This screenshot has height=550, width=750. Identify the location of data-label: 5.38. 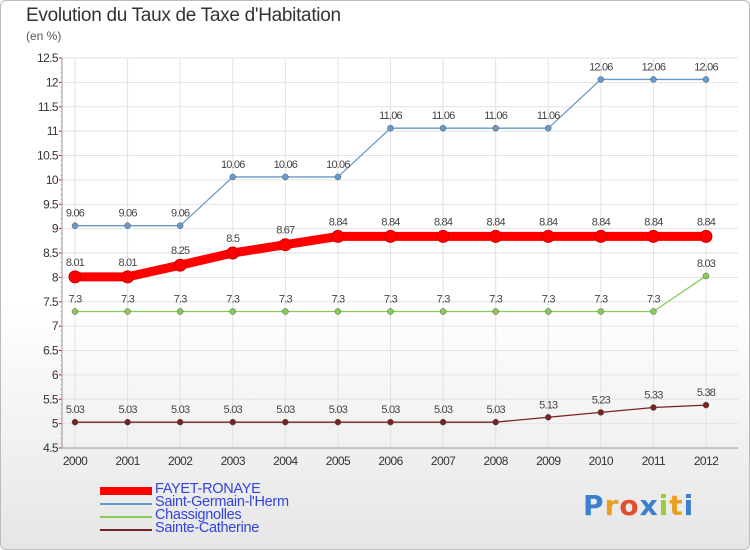
(706, 393).